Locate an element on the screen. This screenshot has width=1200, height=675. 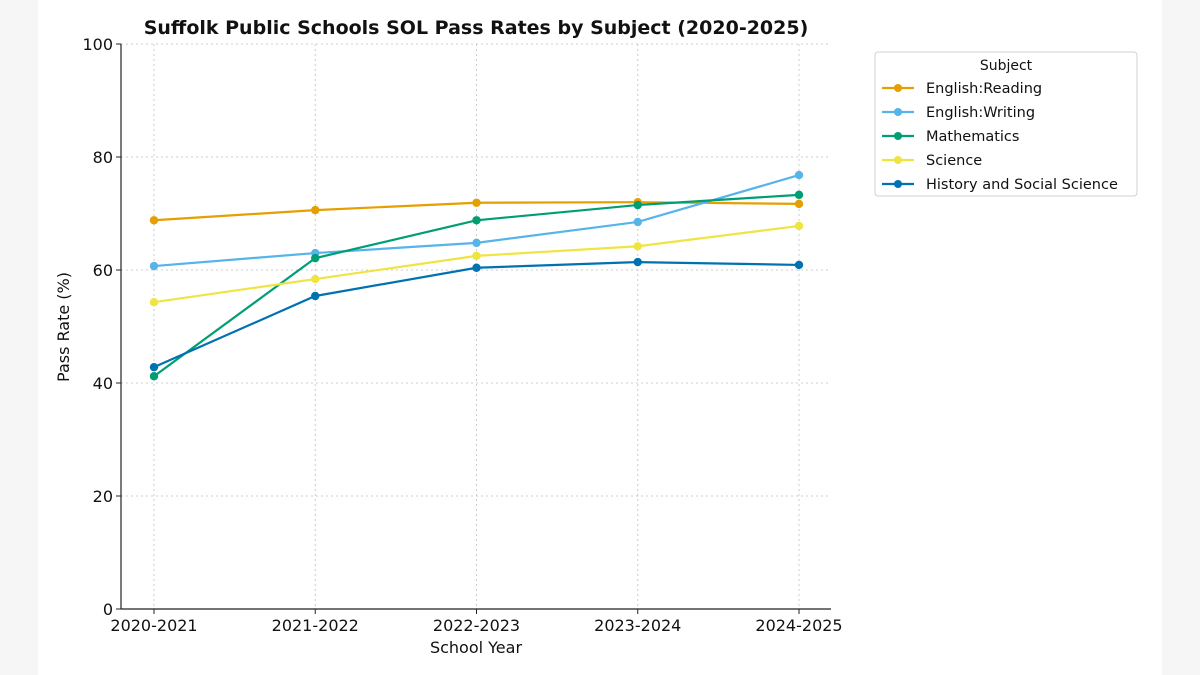
legend-item: English:Reading is located at coordinates (962, 89).